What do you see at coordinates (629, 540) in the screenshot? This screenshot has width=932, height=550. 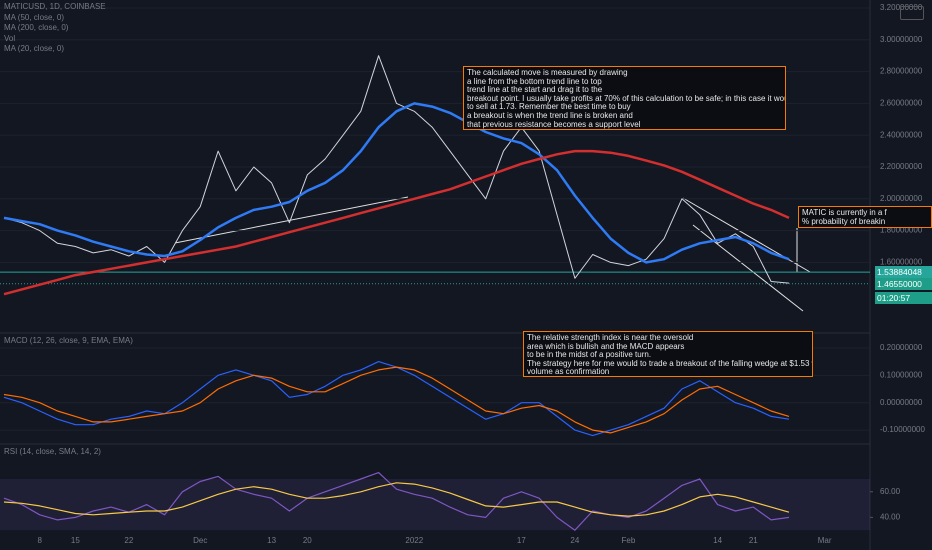 I see `x-tick-label: Feb` at bounding box center [629, 540].